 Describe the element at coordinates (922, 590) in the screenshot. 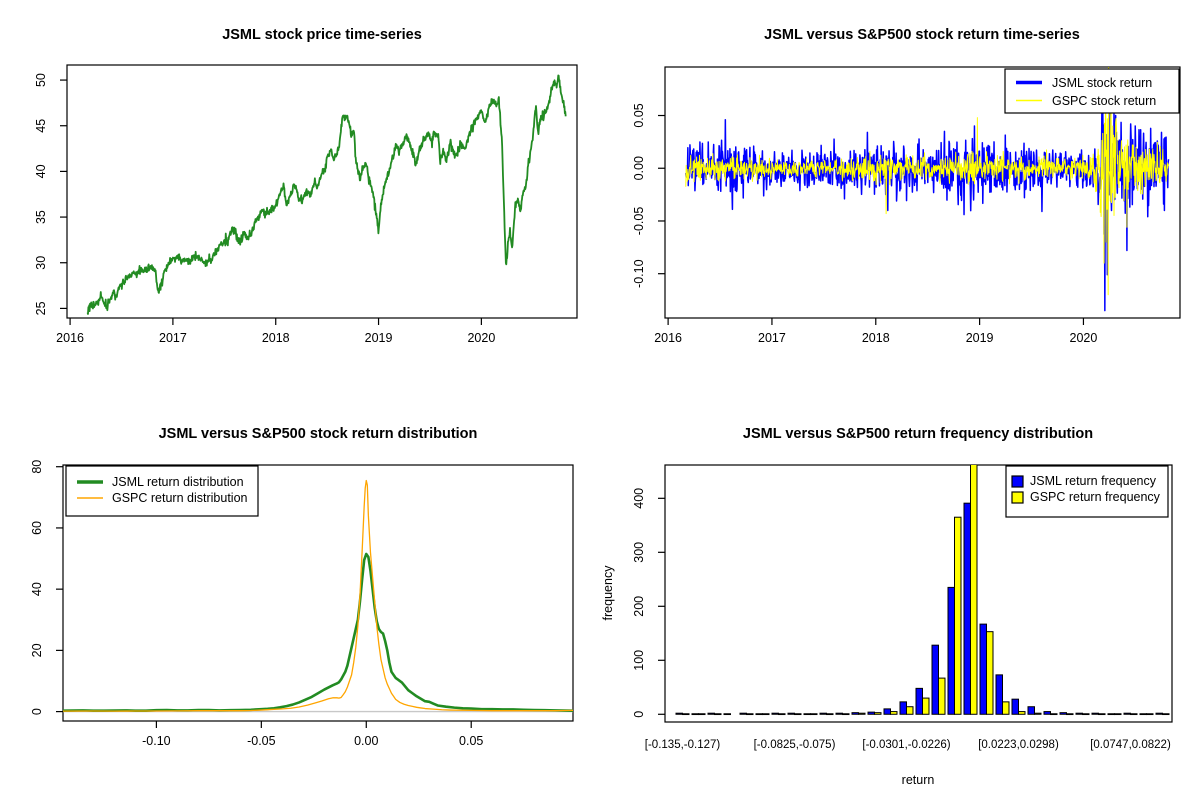

I see `frequency-series-layer` at that location.